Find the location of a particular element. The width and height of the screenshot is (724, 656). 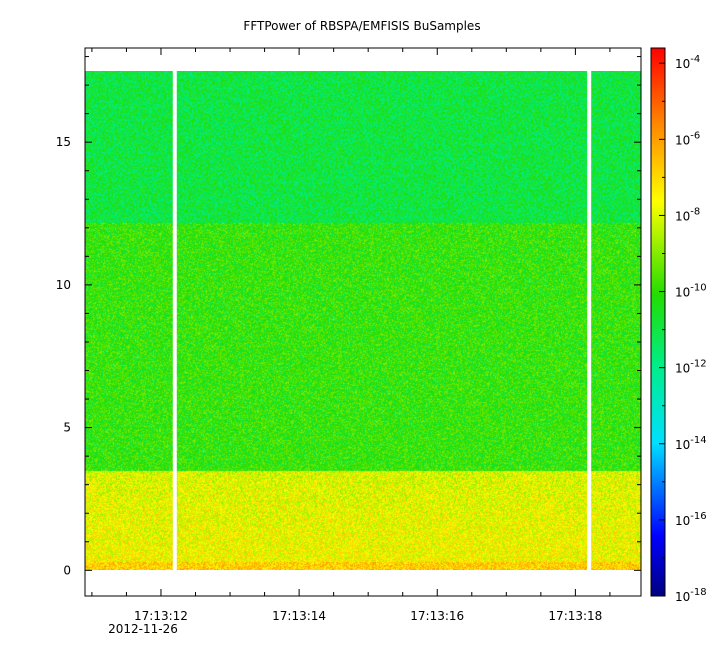

colorbar-axis: 10⁻⁴ 10⁻⁶ 10⁻⁸ 10⁻¹⁰ 10⁻¹² 10⁻¹⁴ 10⁻¹⁶ 10⁻¹⁸ is located at coordinates (683, 329).